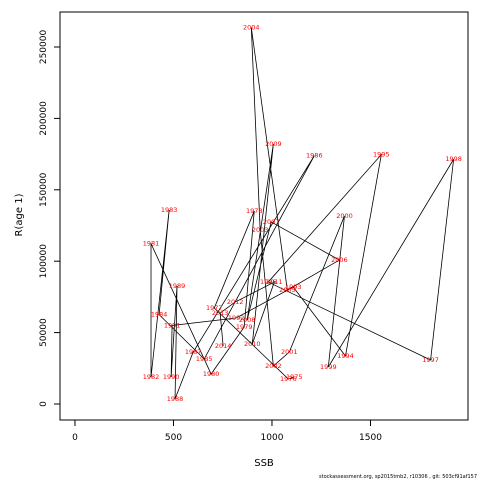 This screenshot has width=480, height=480. Describe the element at coordinates (244, 327) in the screenshot. I see `point-label: 1979` at that location.